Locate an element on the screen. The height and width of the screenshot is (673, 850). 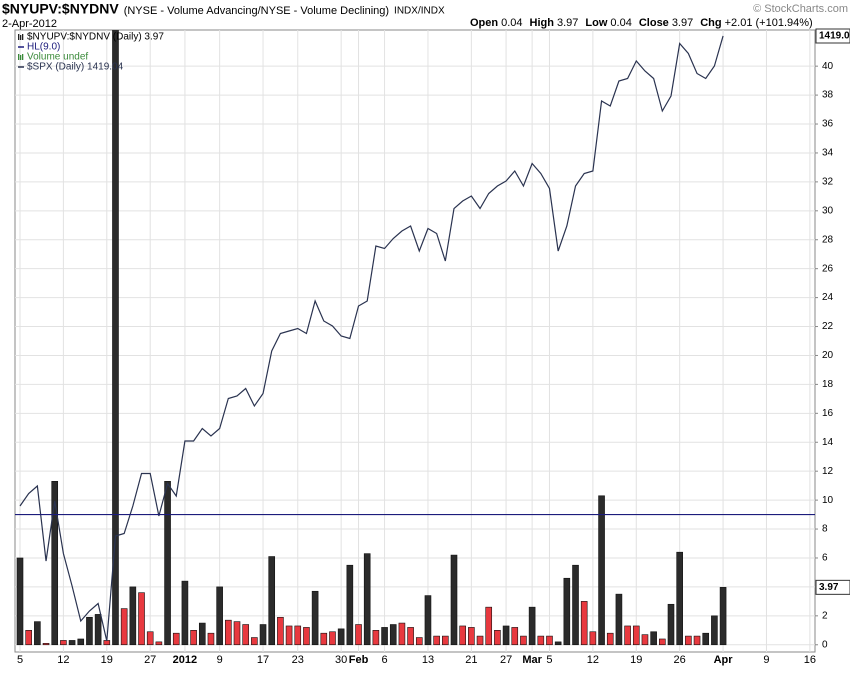
x-tick-label: 21 is located at coordinates (471, 660).